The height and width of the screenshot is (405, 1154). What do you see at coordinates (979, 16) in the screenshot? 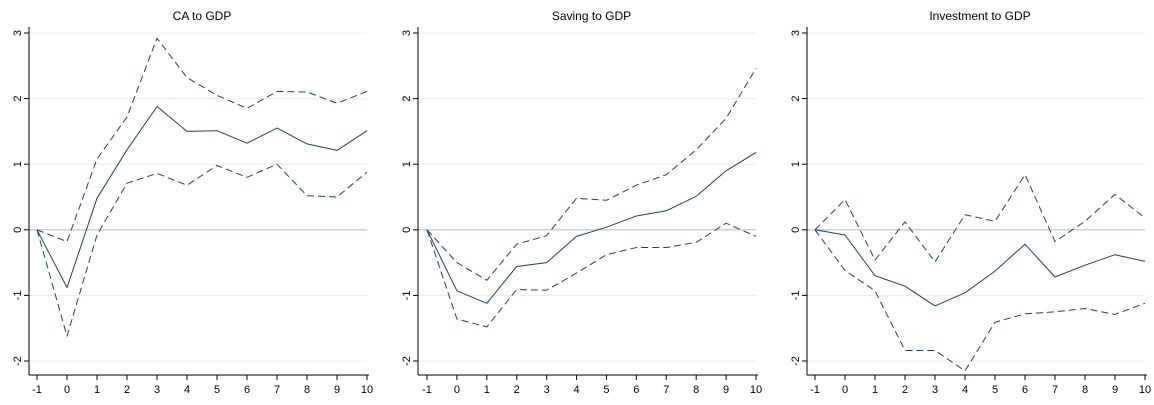
I see `chart-title: Investment to GDP` at bounding box center [979, 16].